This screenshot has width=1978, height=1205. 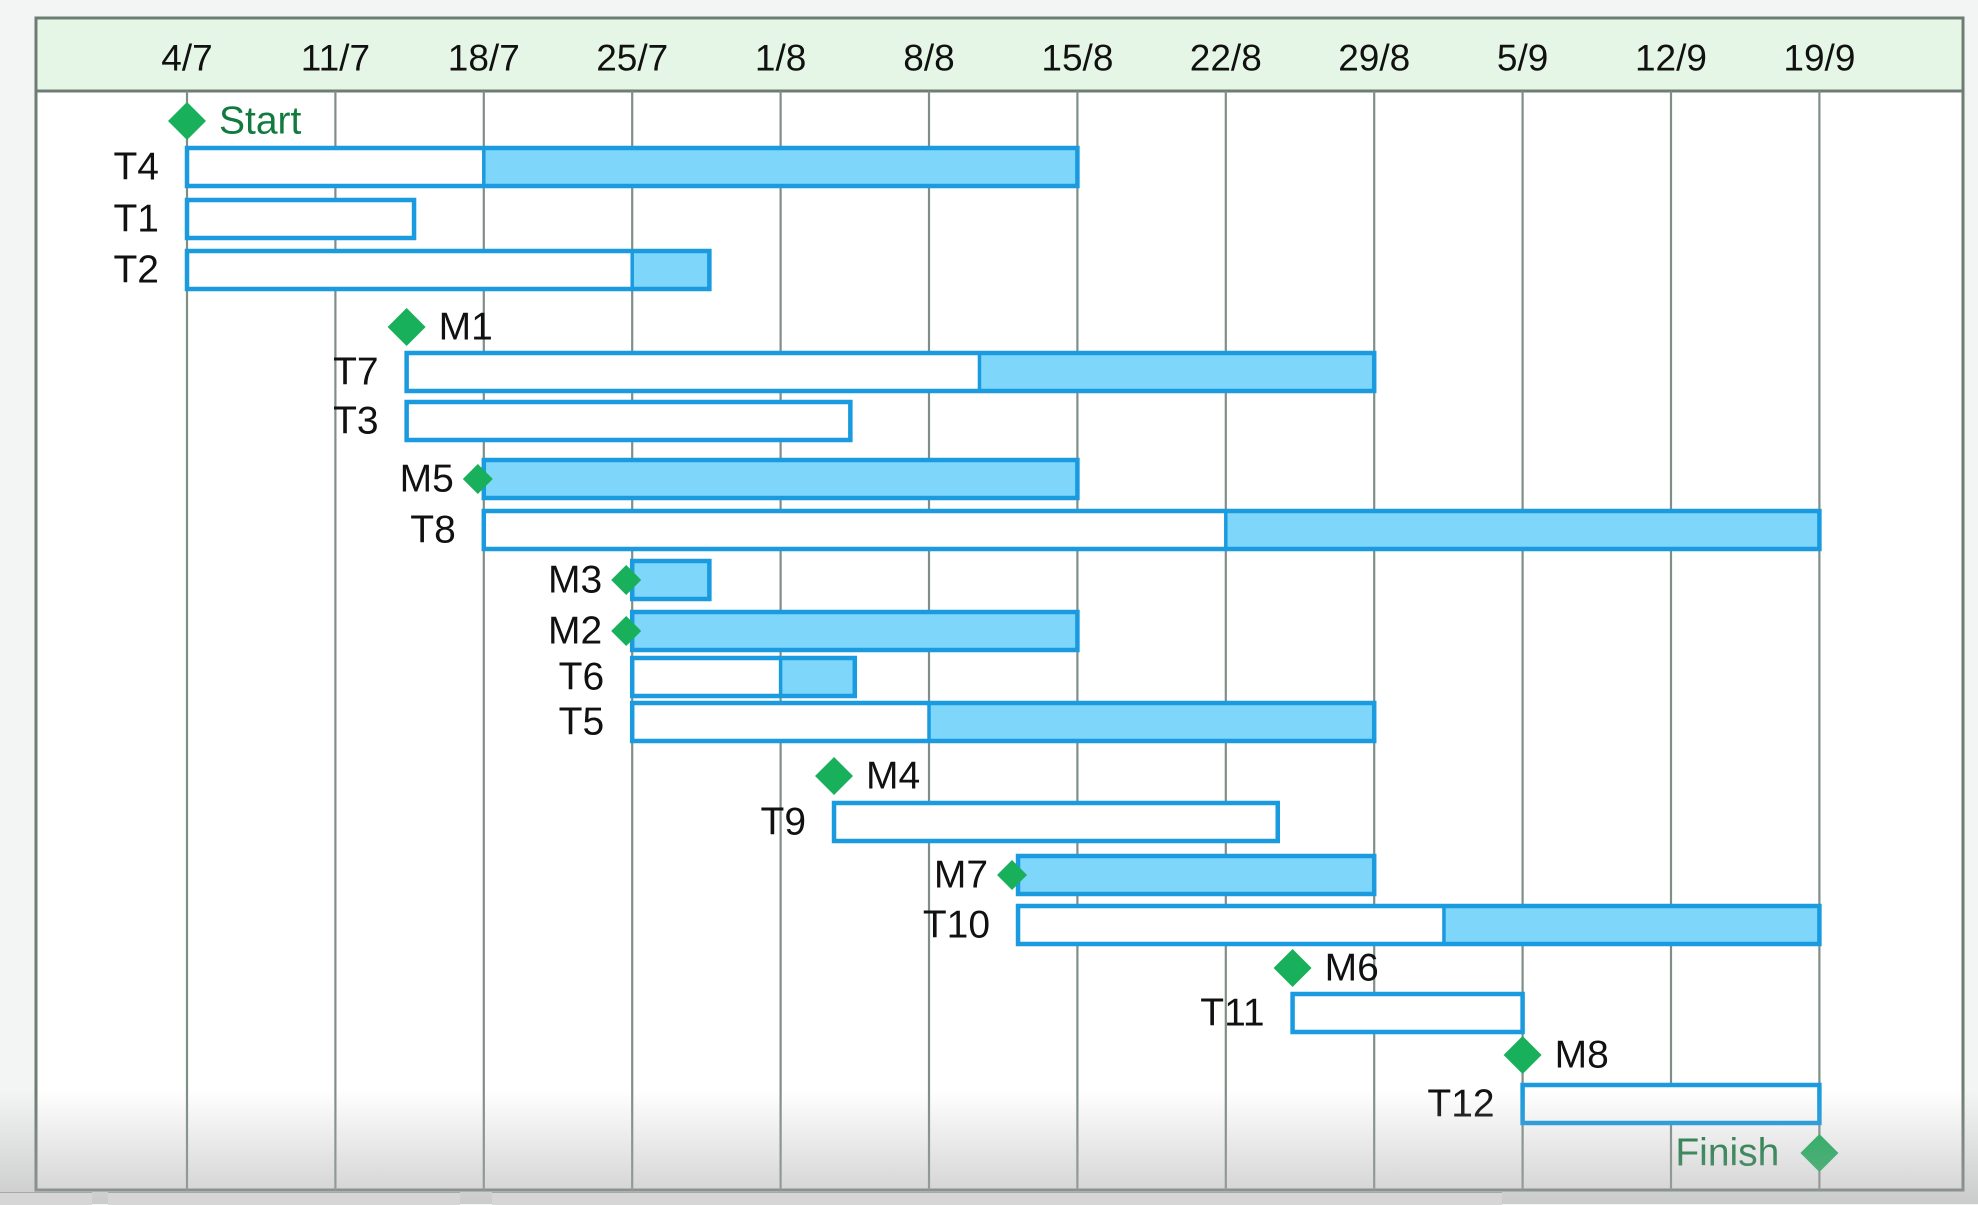 I want to click on task-label-t5: T5, so click(x=582, y=722).